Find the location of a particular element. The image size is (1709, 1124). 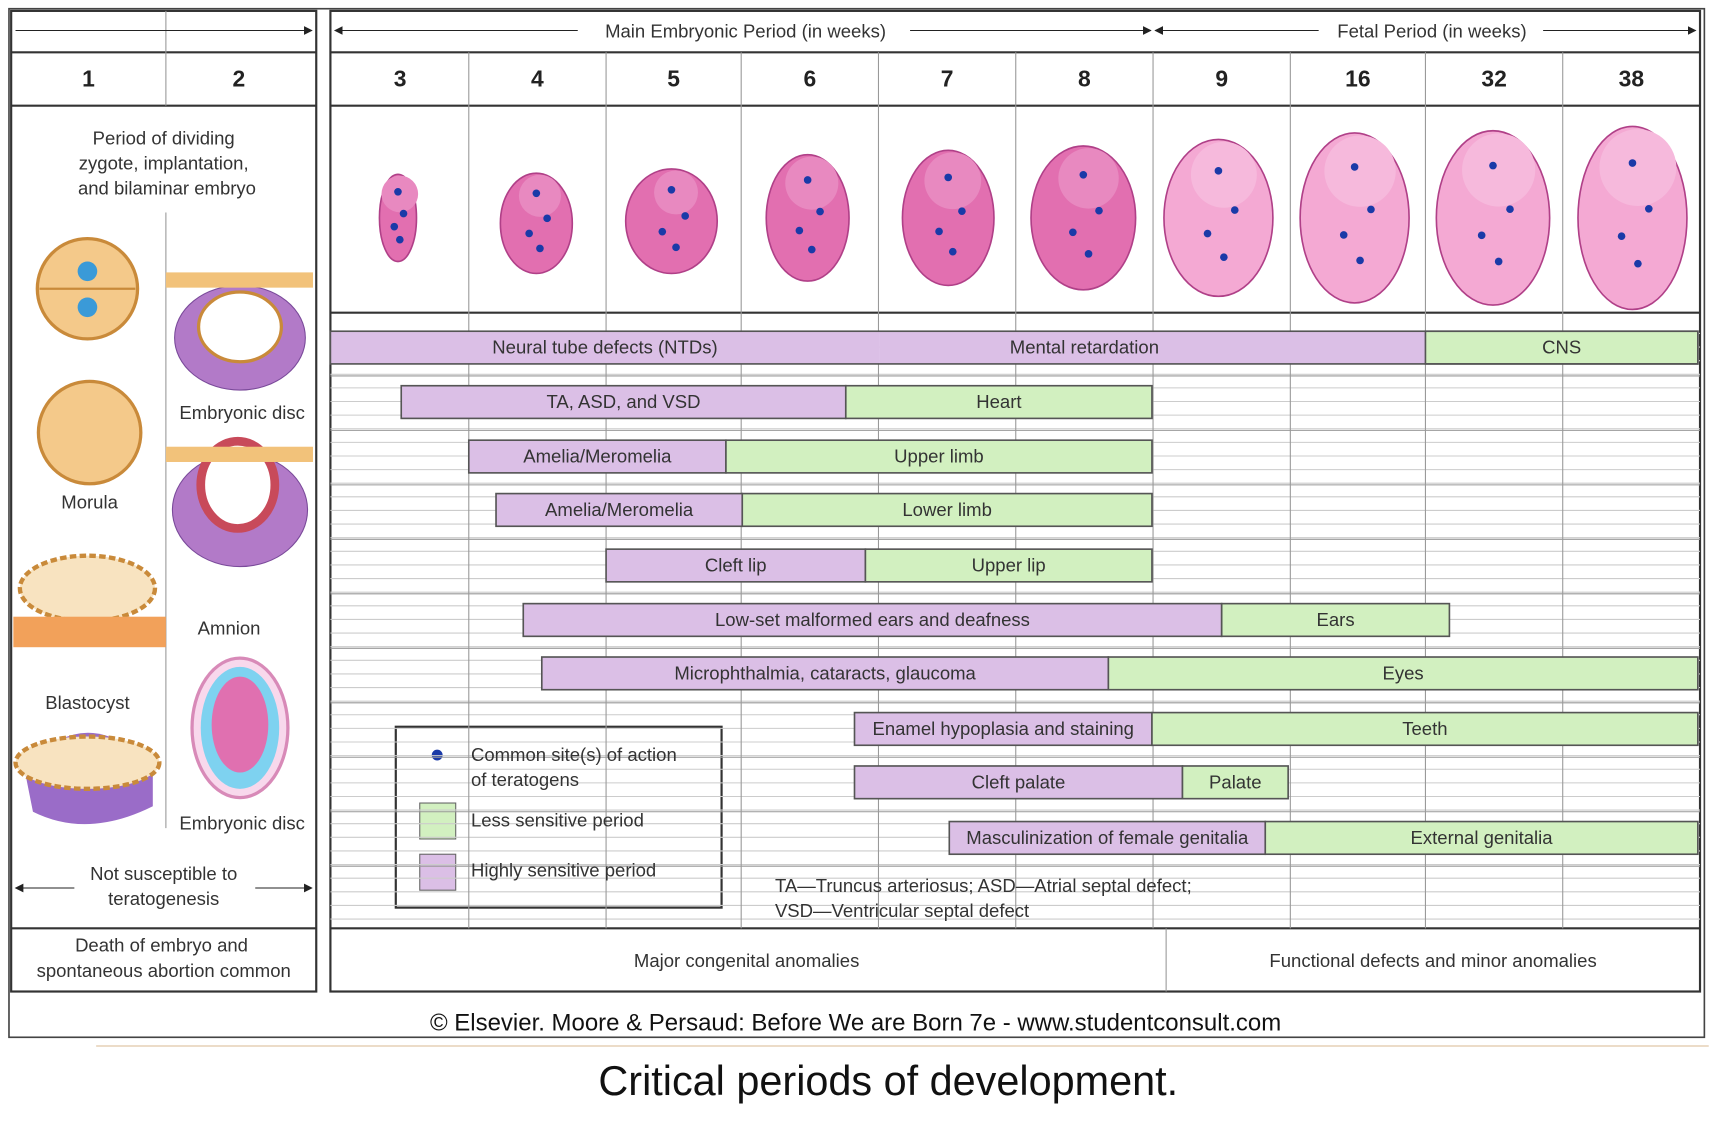

bar-label: Palate is located at coordinates (1235, 781).